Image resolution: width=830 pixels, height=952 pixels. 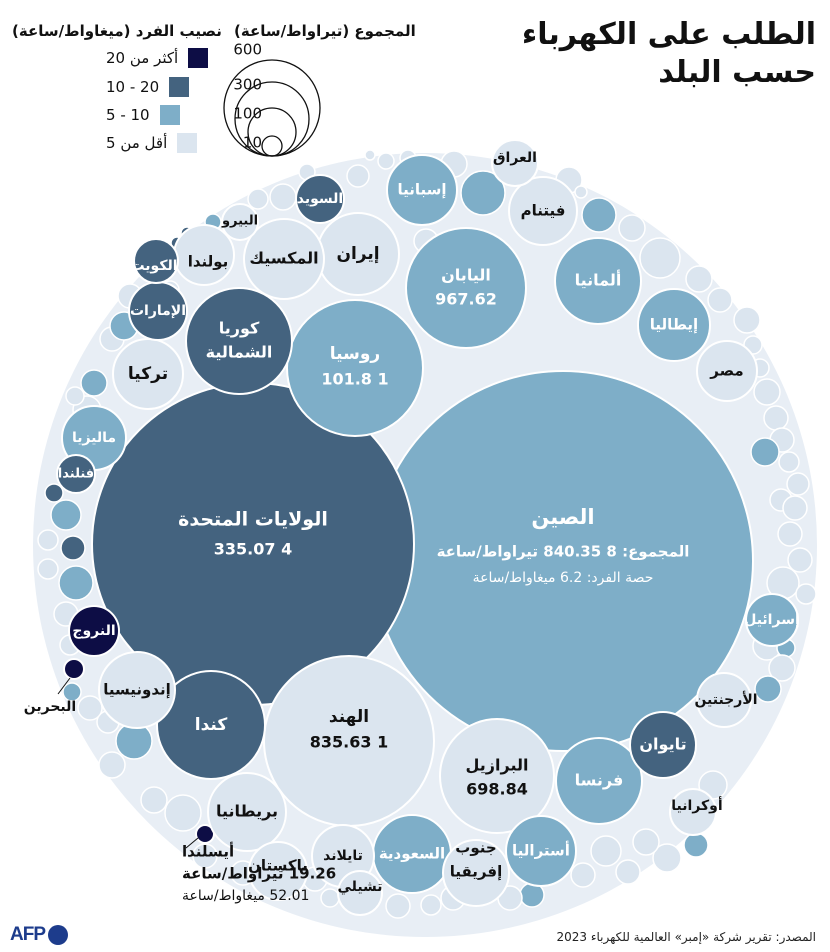 I want to click on country-label-usa: الولايات المتحدة, so click(x=253, y=520).